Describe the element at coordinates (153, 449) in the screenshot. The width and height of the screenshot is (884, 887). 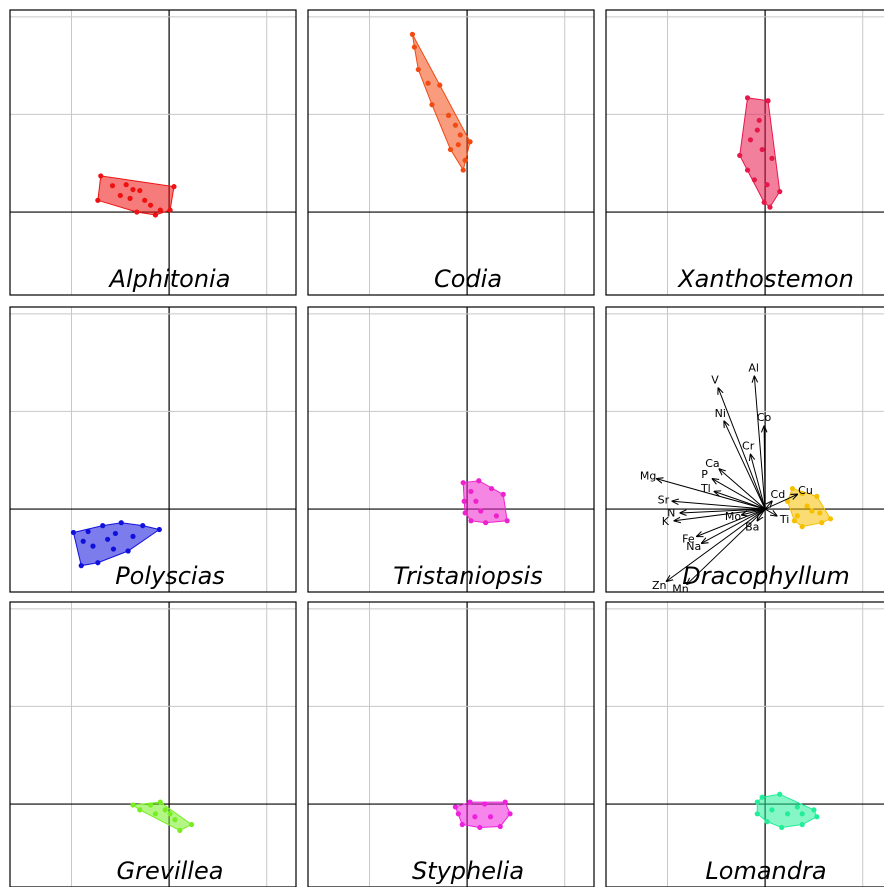
I see `panel: Polyscias` at that location.